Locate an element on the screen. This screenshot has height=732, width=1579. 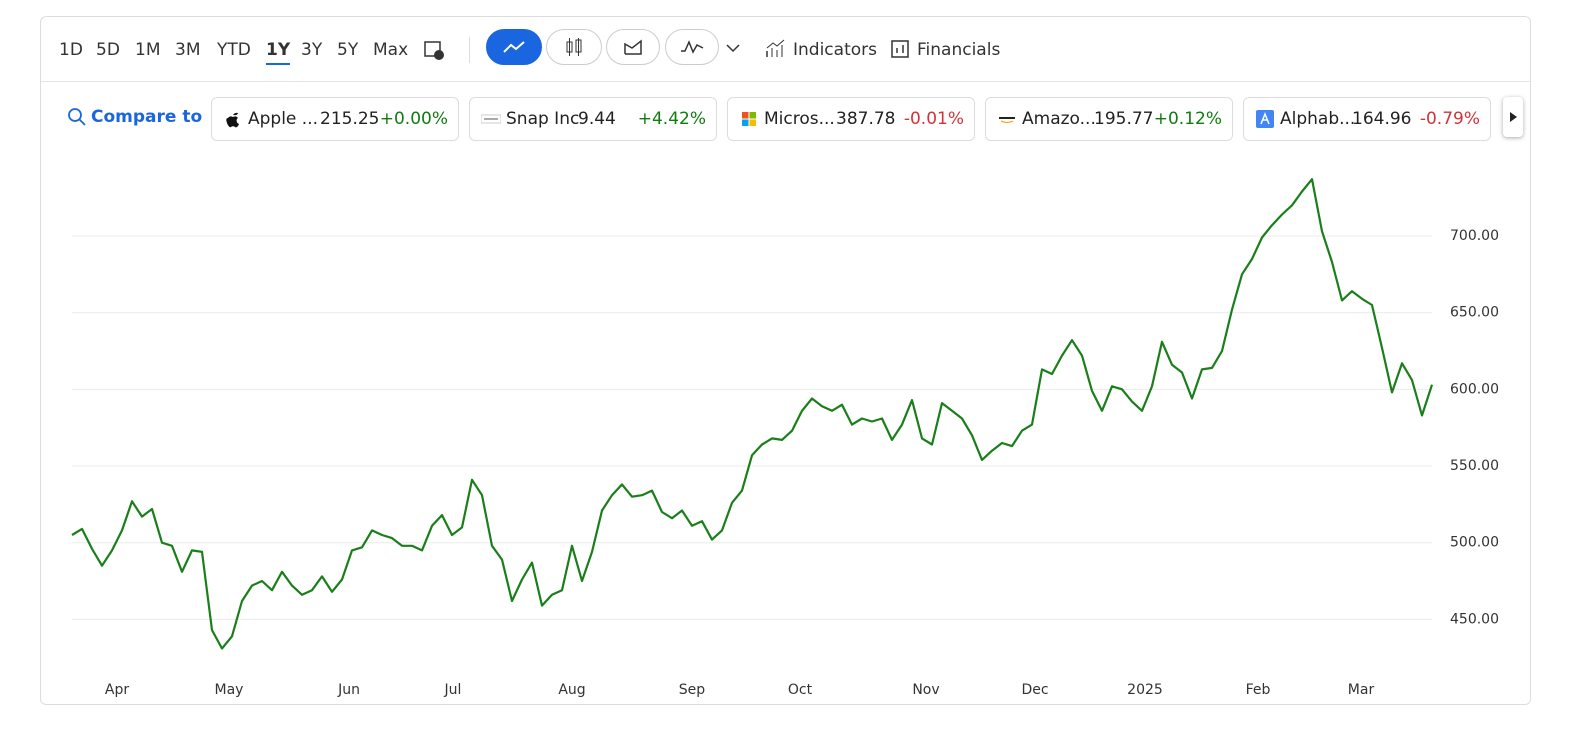
scroll-right-button is located at coordinates (1513, 117).